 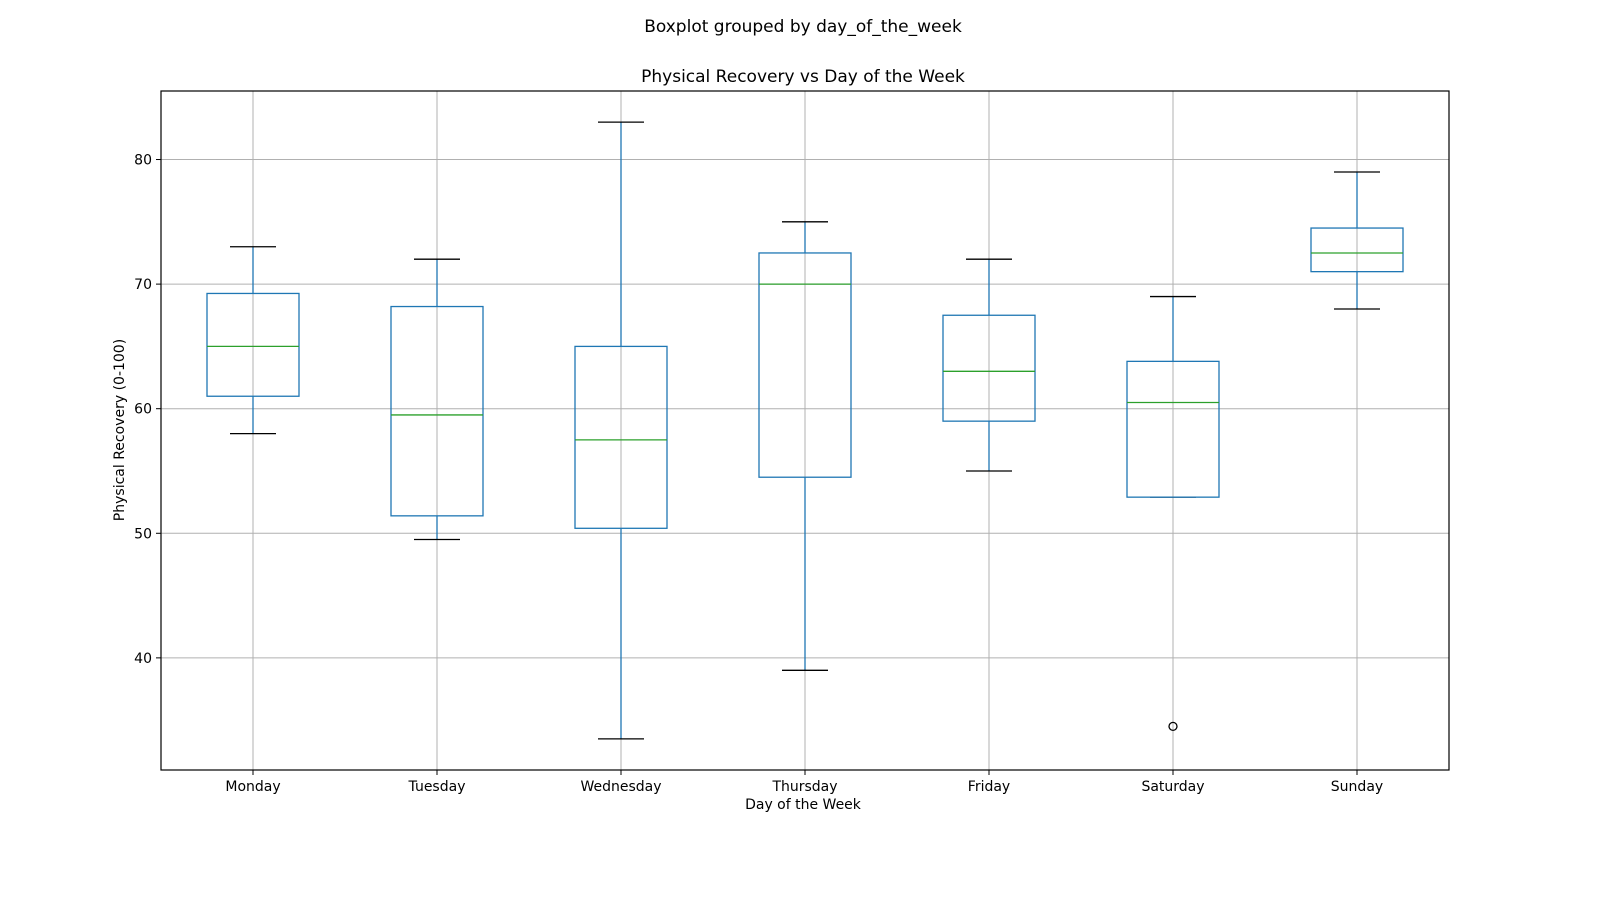 I want to click on box-group-wednesday, so click(x=621, y=430).